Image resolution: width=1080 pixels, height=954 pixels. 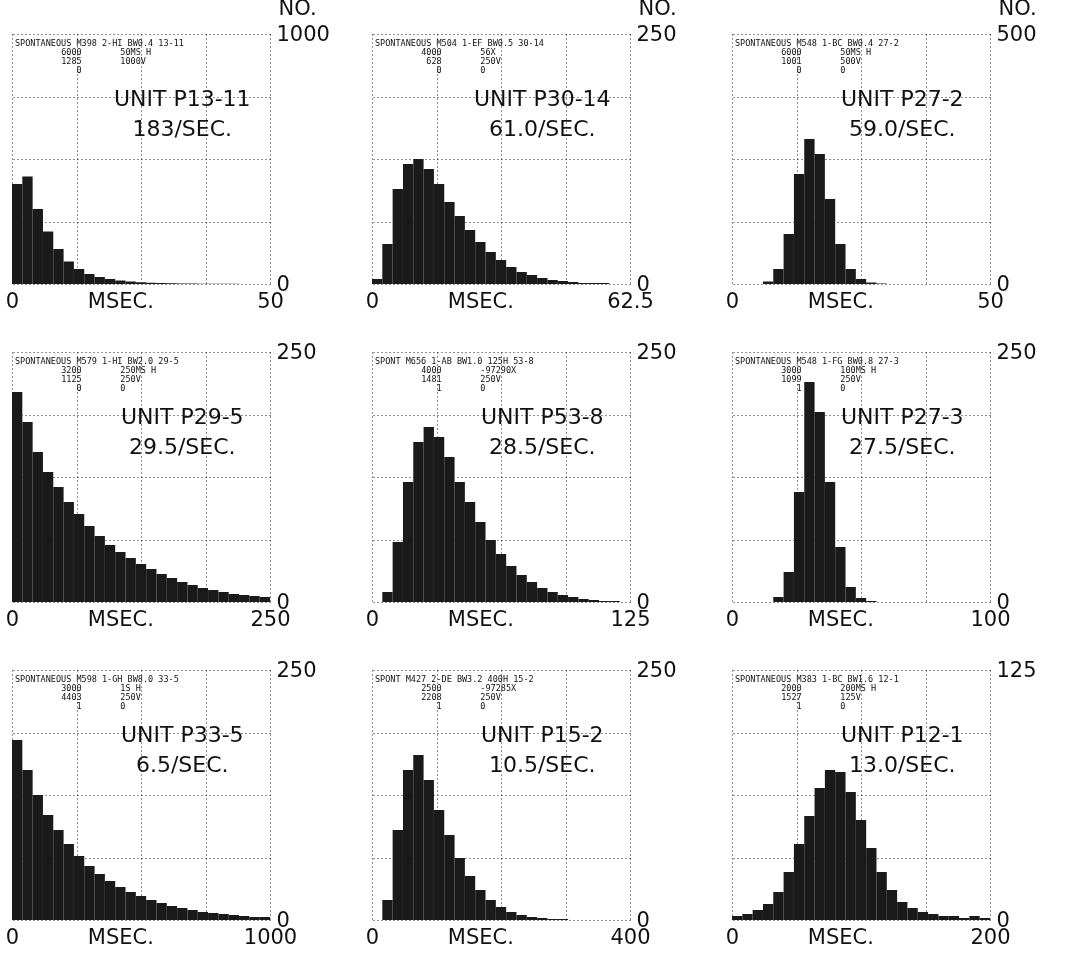 I want to click on annotation: 125V, so click(x=850, y=697).